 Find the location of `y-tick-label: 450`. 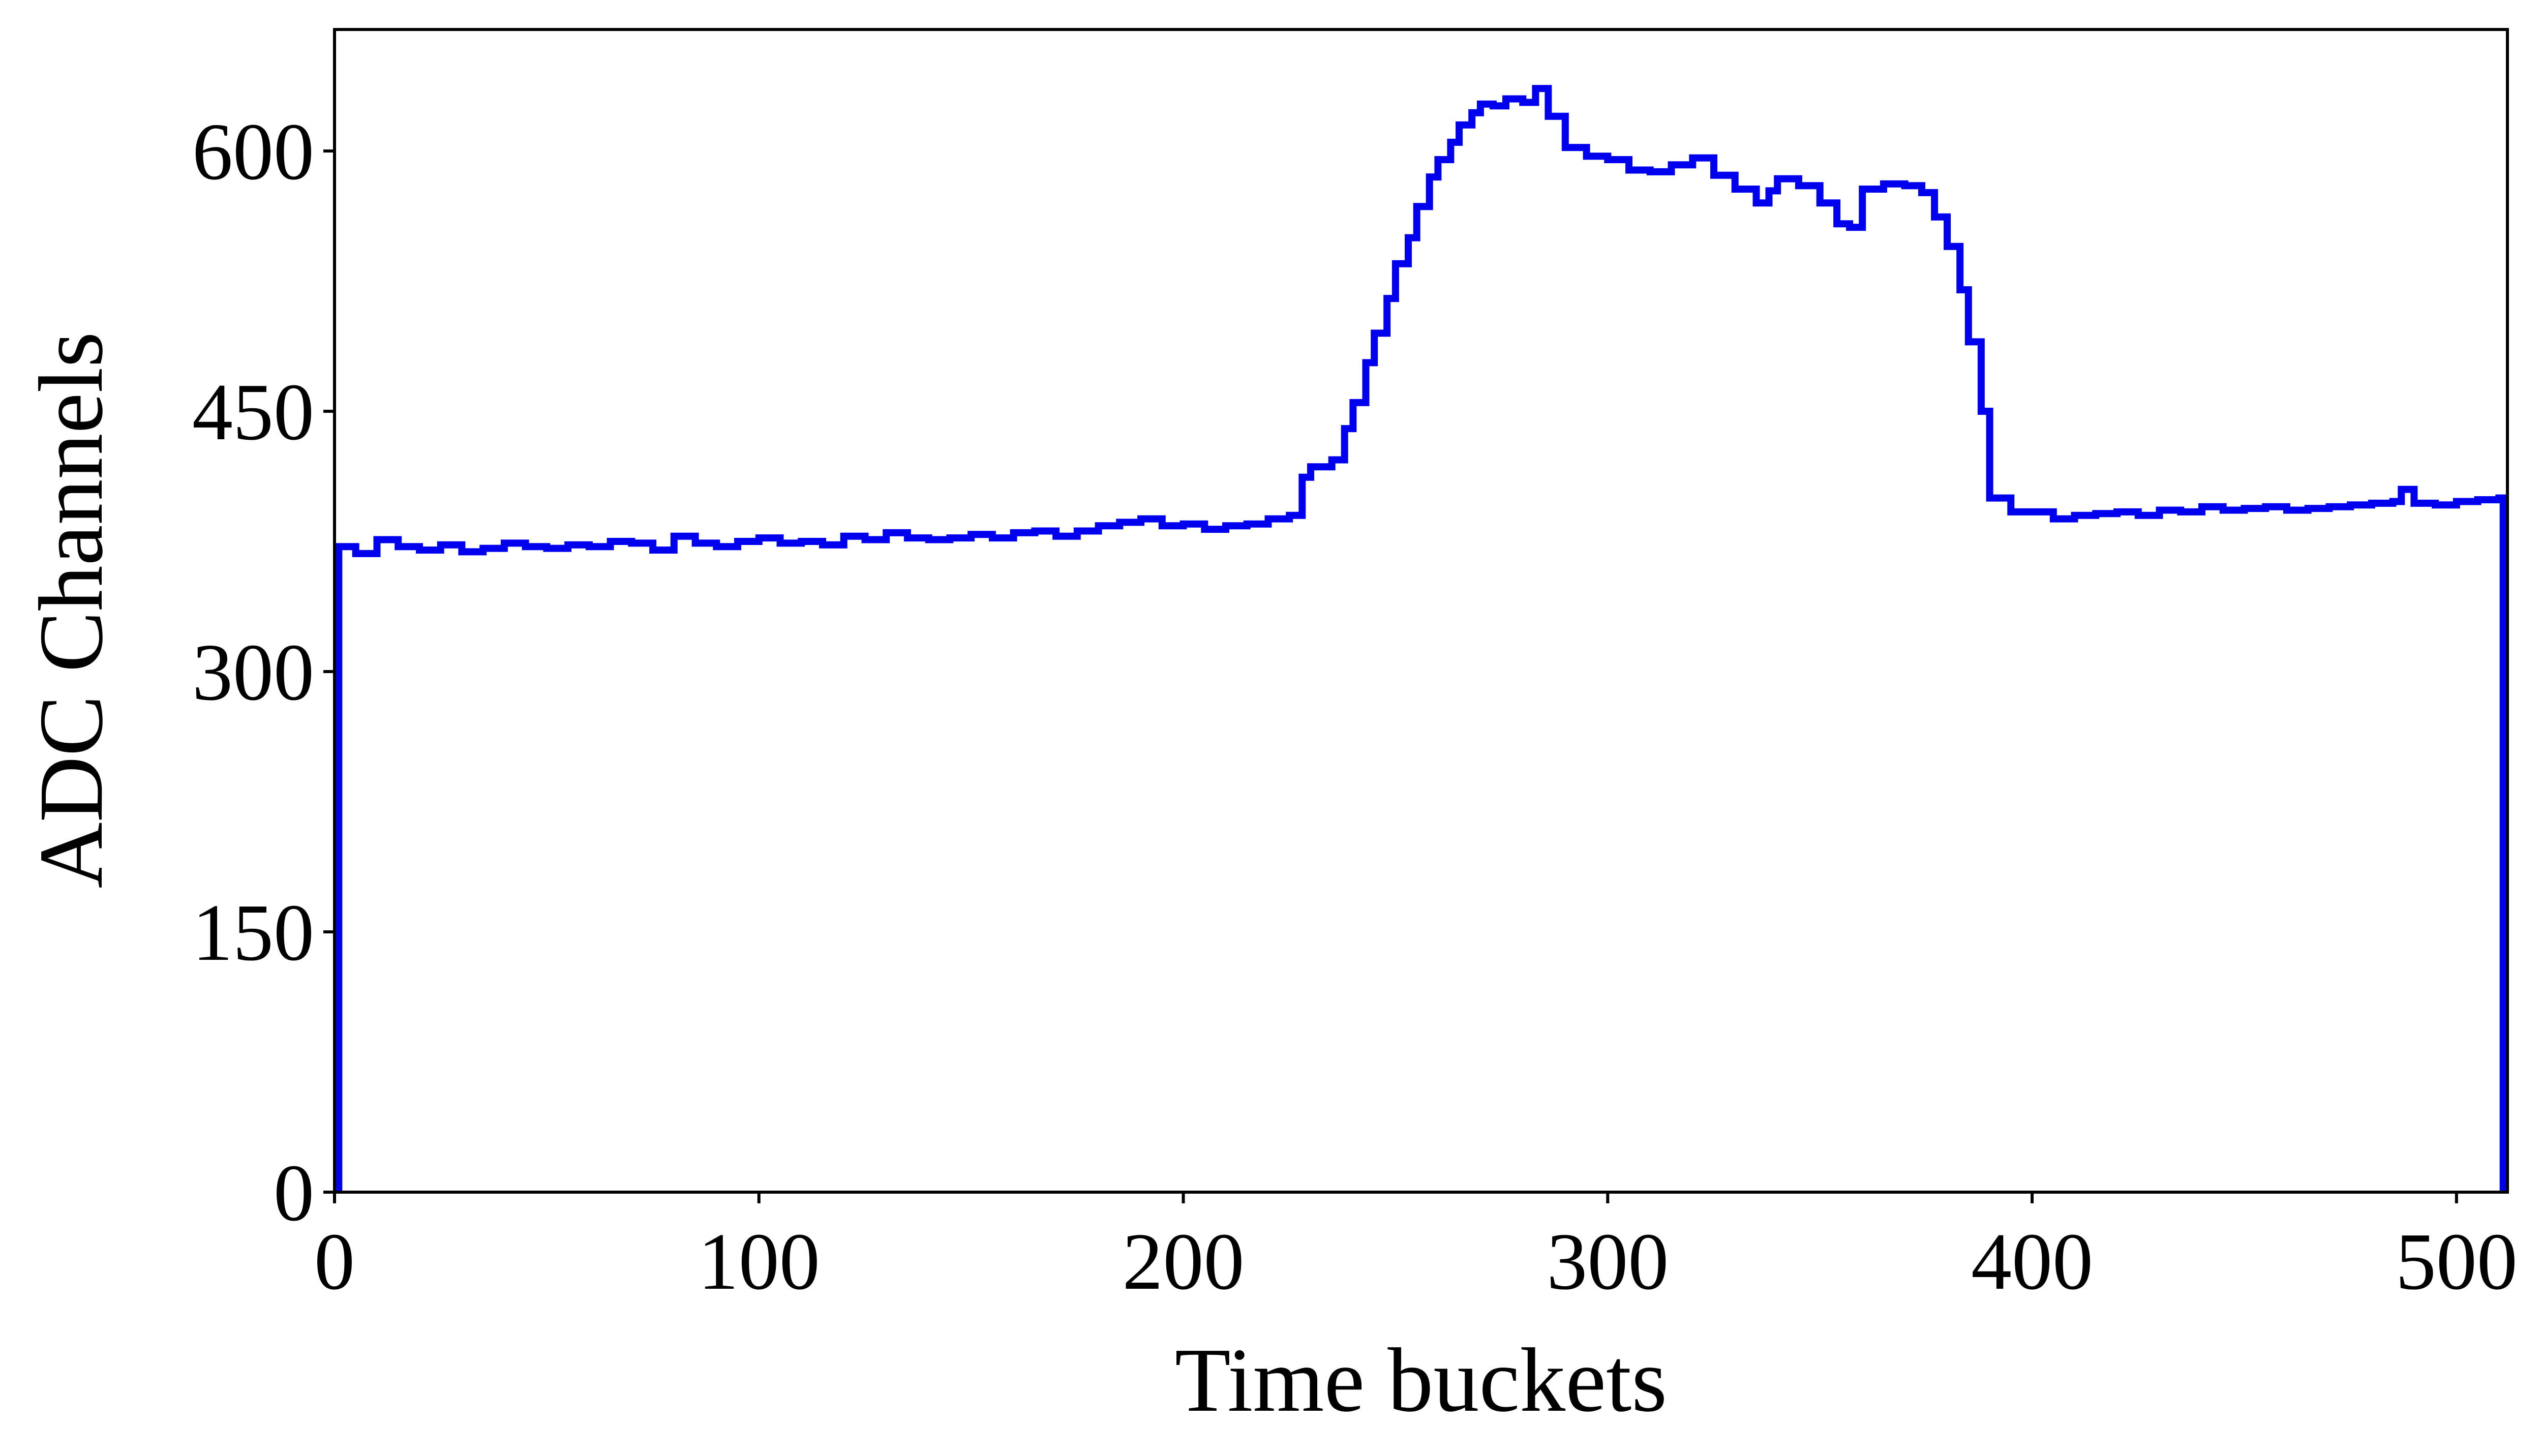

y-tick-label: 450 is located at coordinates (253, 412).